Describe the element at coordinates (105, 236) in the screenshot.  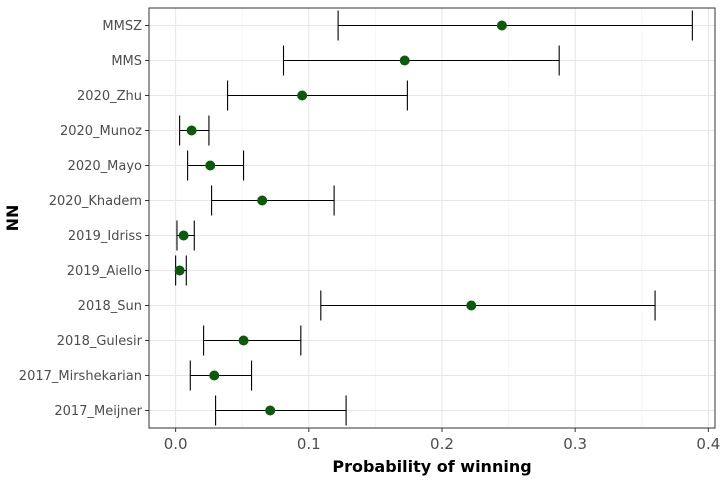
I see `y-tick-label: 2019_Idriss` at that location.